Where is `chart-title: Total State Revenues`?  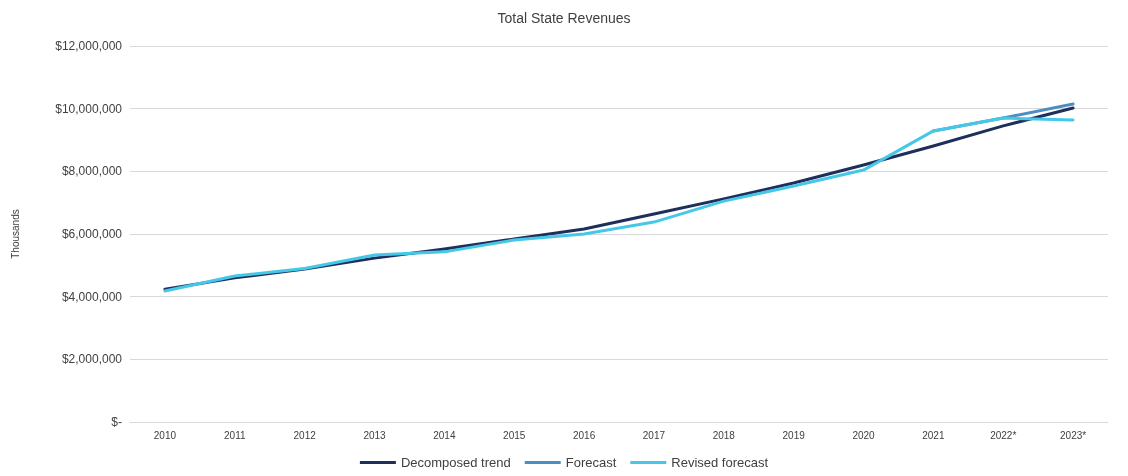 chart-title: Total State Revenues is located at coordinates (564, 18).